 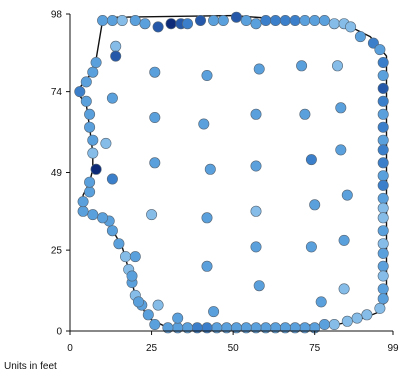 What do you see at coordinates (234, 348) in the screenshot?
I see `x-tick-label-2: 50` at bounding box center [234, 348].